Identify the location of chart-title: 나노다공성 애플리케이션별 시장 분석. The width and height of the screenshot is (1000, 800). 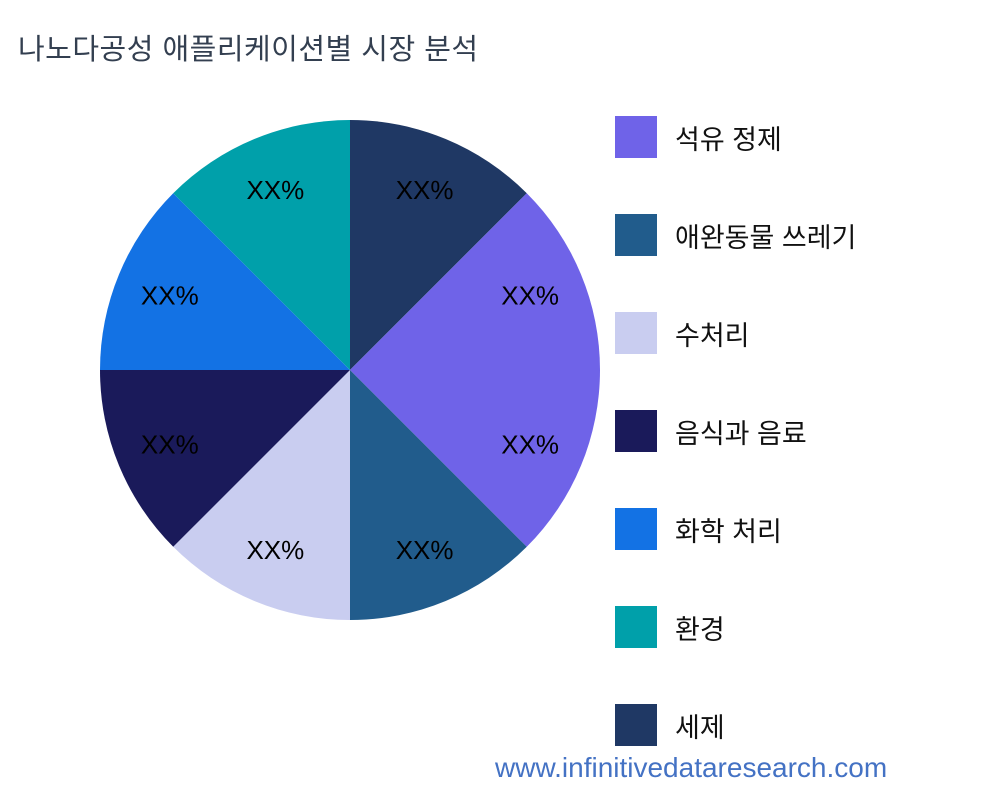
(248, 50).